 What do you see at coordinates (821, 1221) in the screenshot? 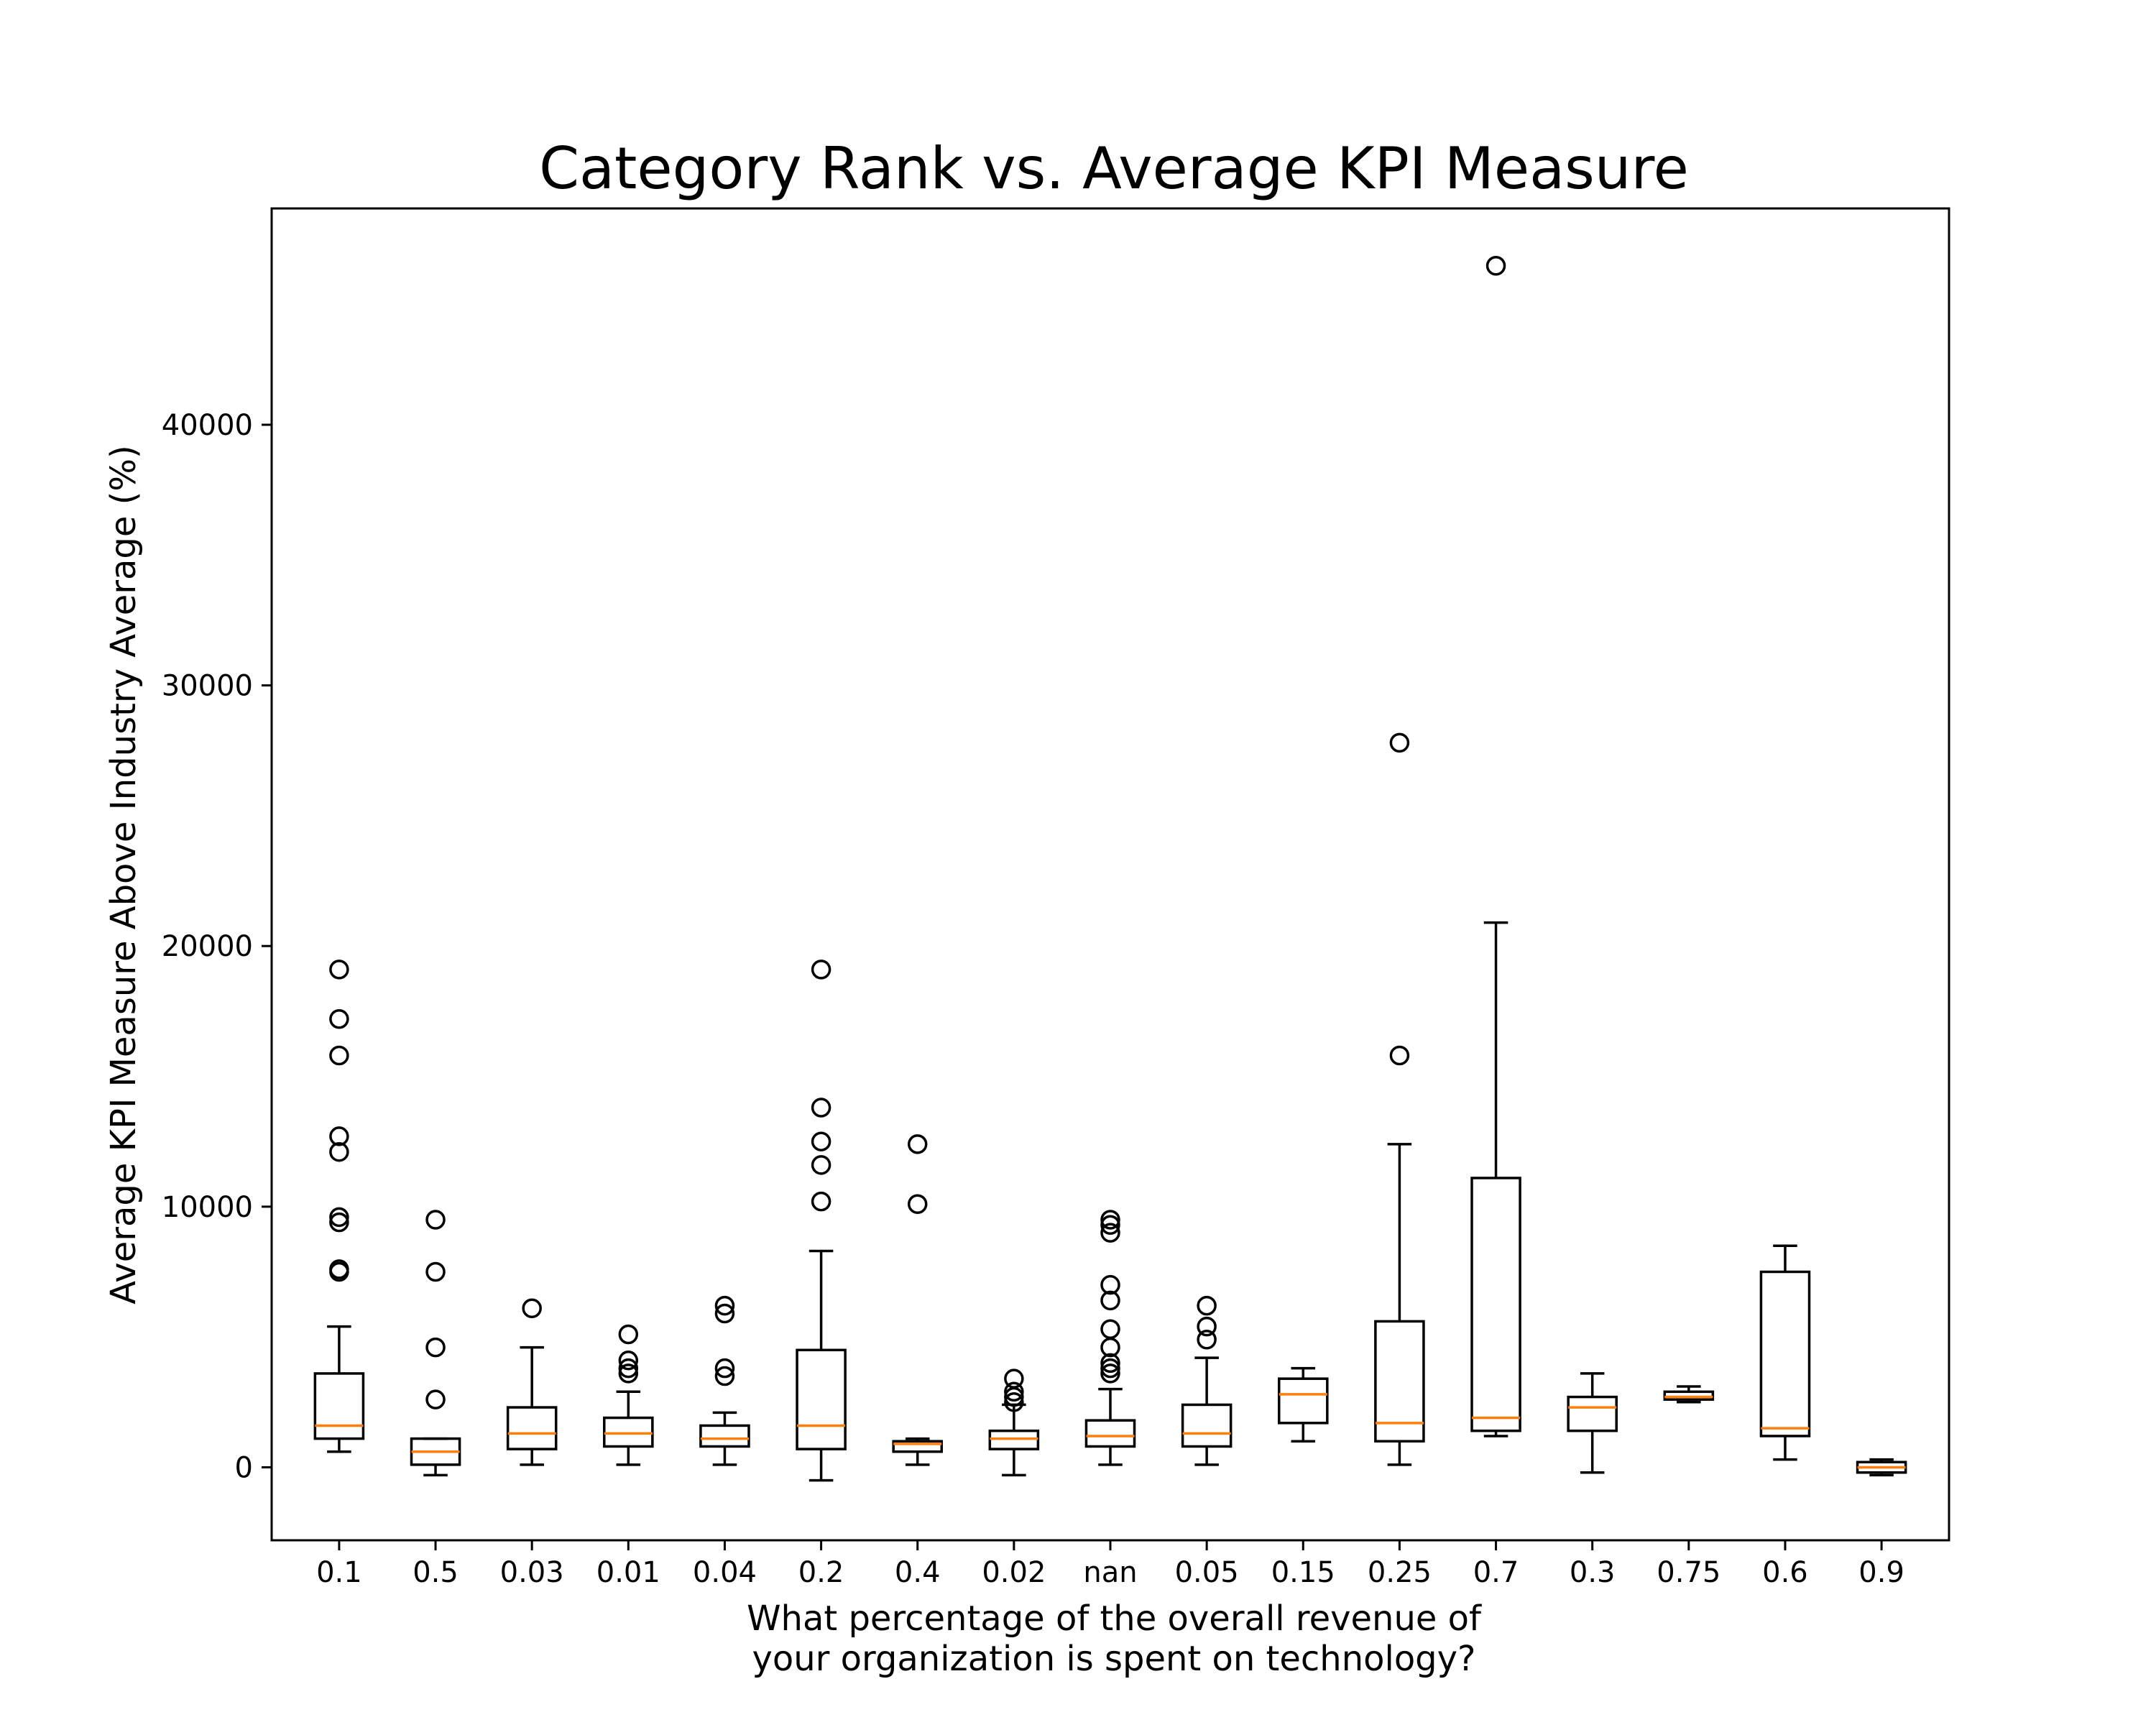
I see `box-0.2` at bounding box center [821, 1221].